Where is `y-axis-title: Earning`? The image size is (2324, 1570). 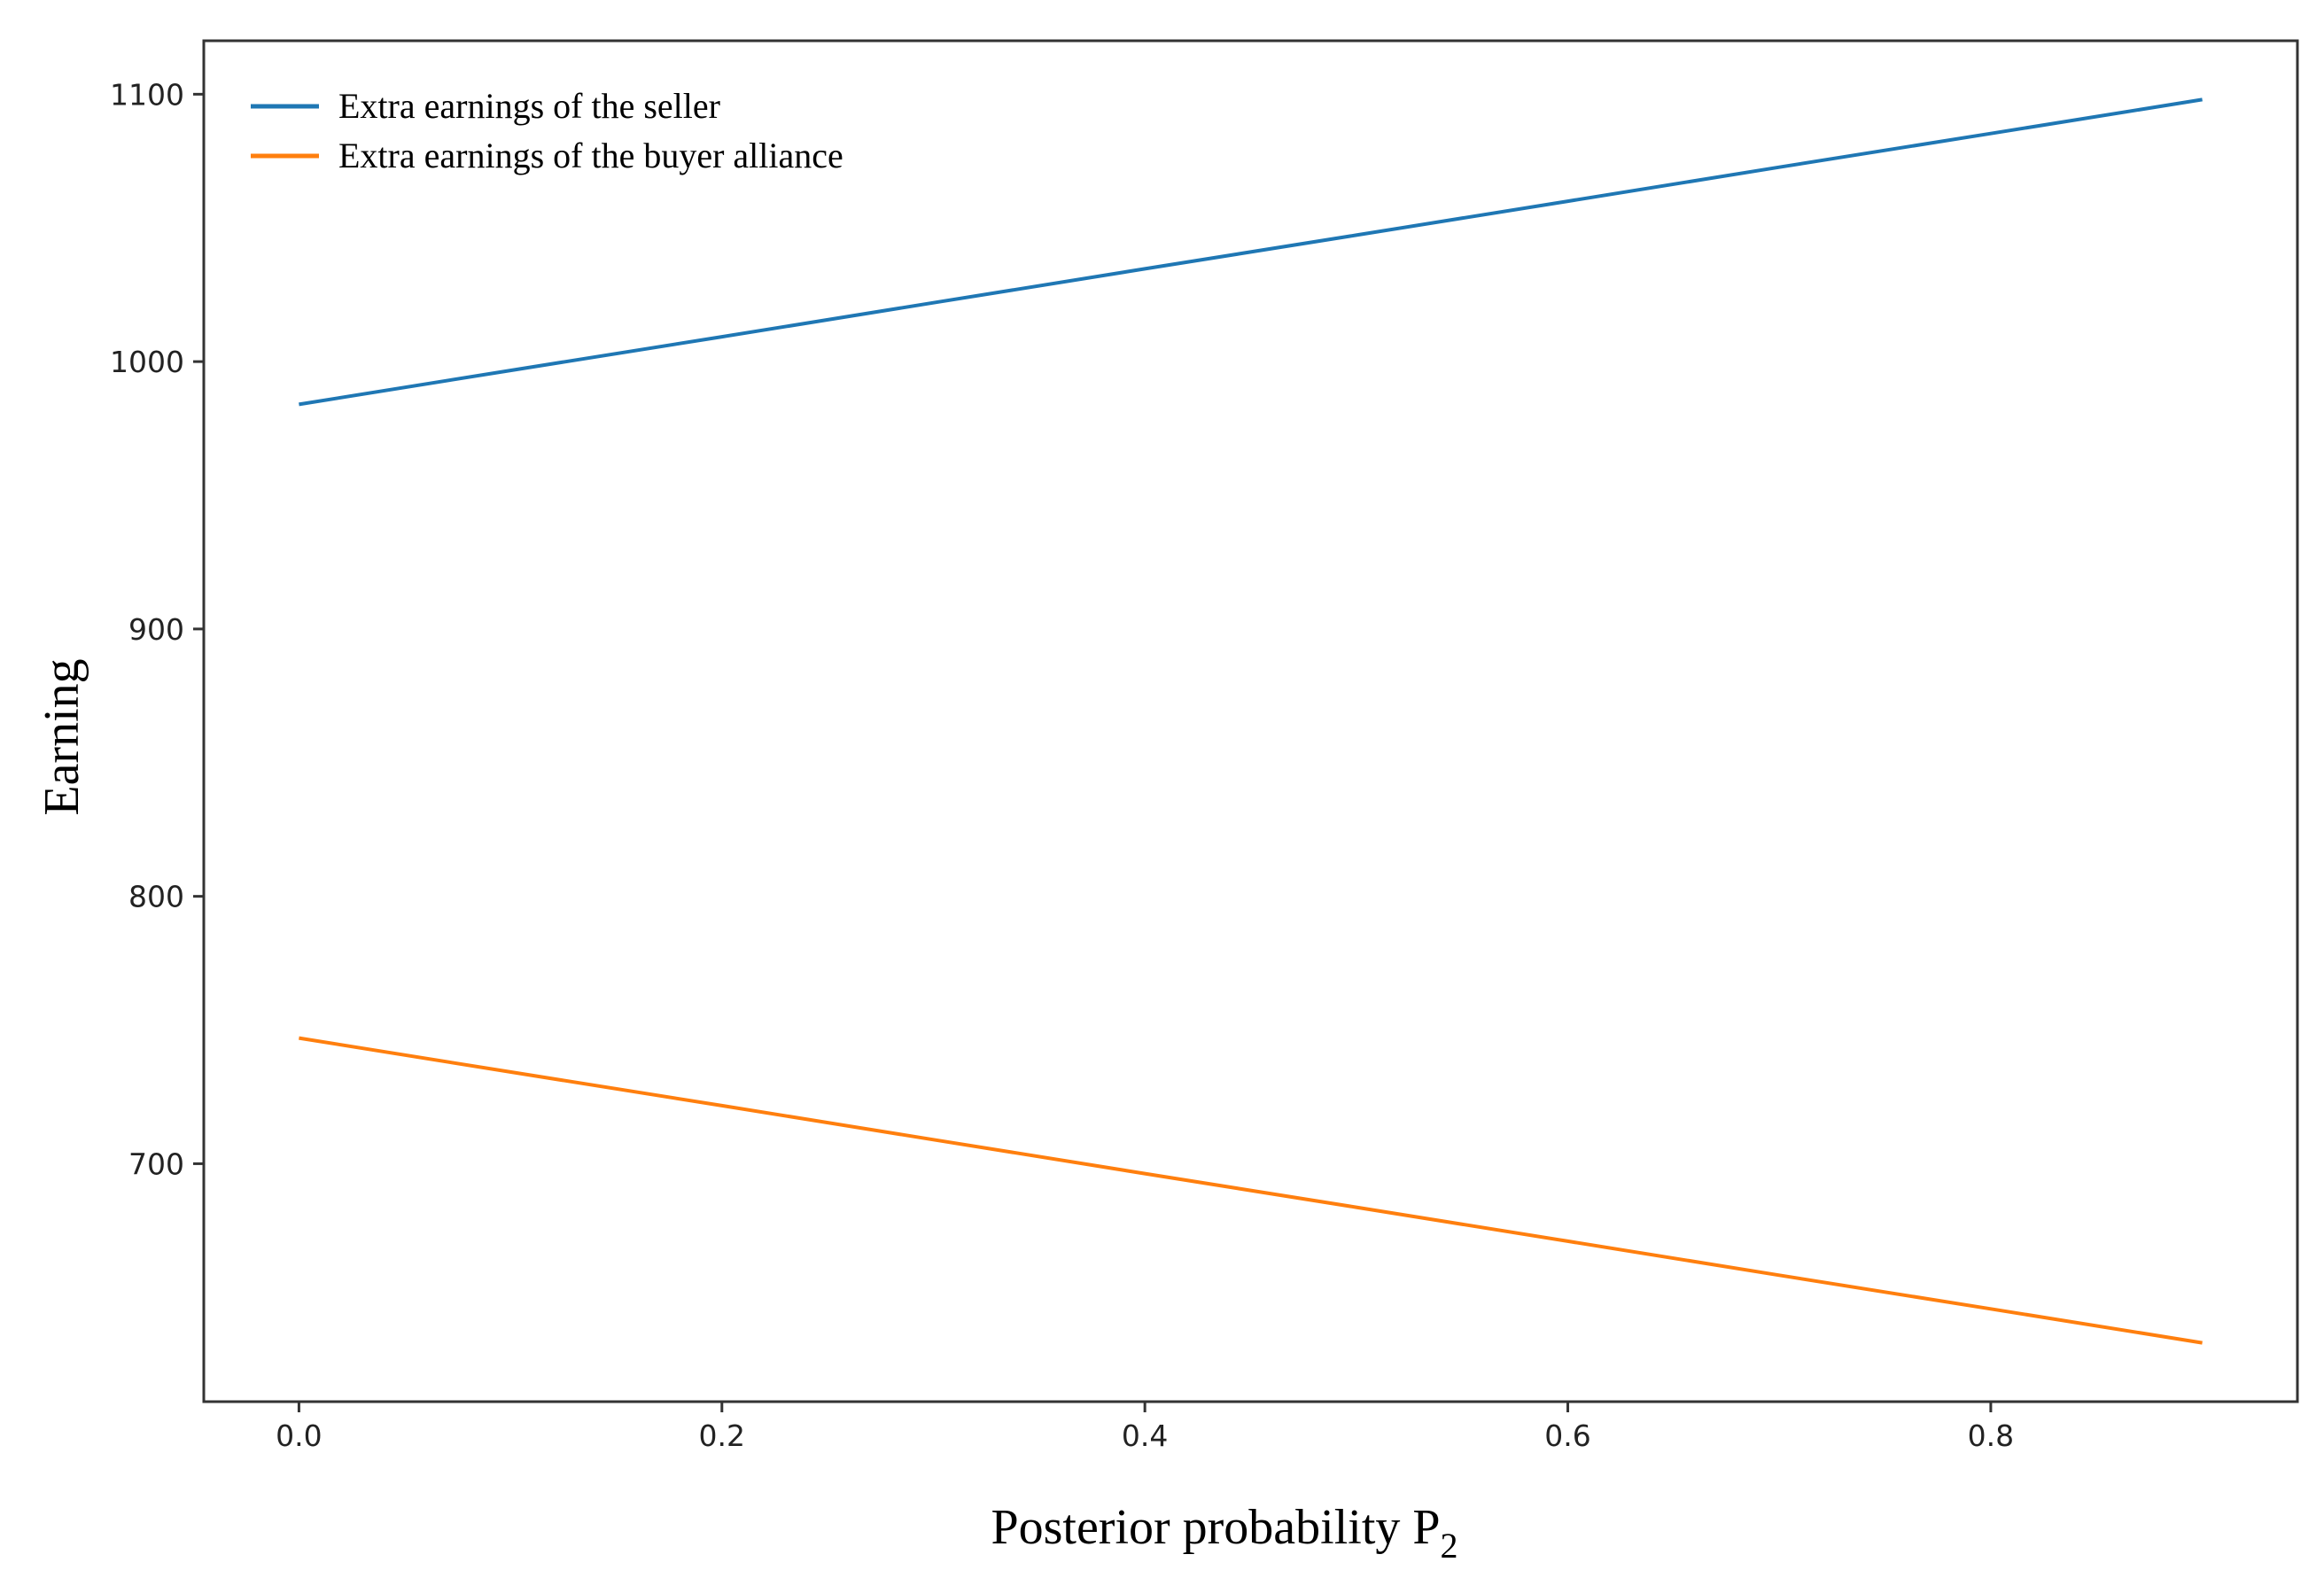
y-axis-title: Earning is located at coordinates (62, 736).